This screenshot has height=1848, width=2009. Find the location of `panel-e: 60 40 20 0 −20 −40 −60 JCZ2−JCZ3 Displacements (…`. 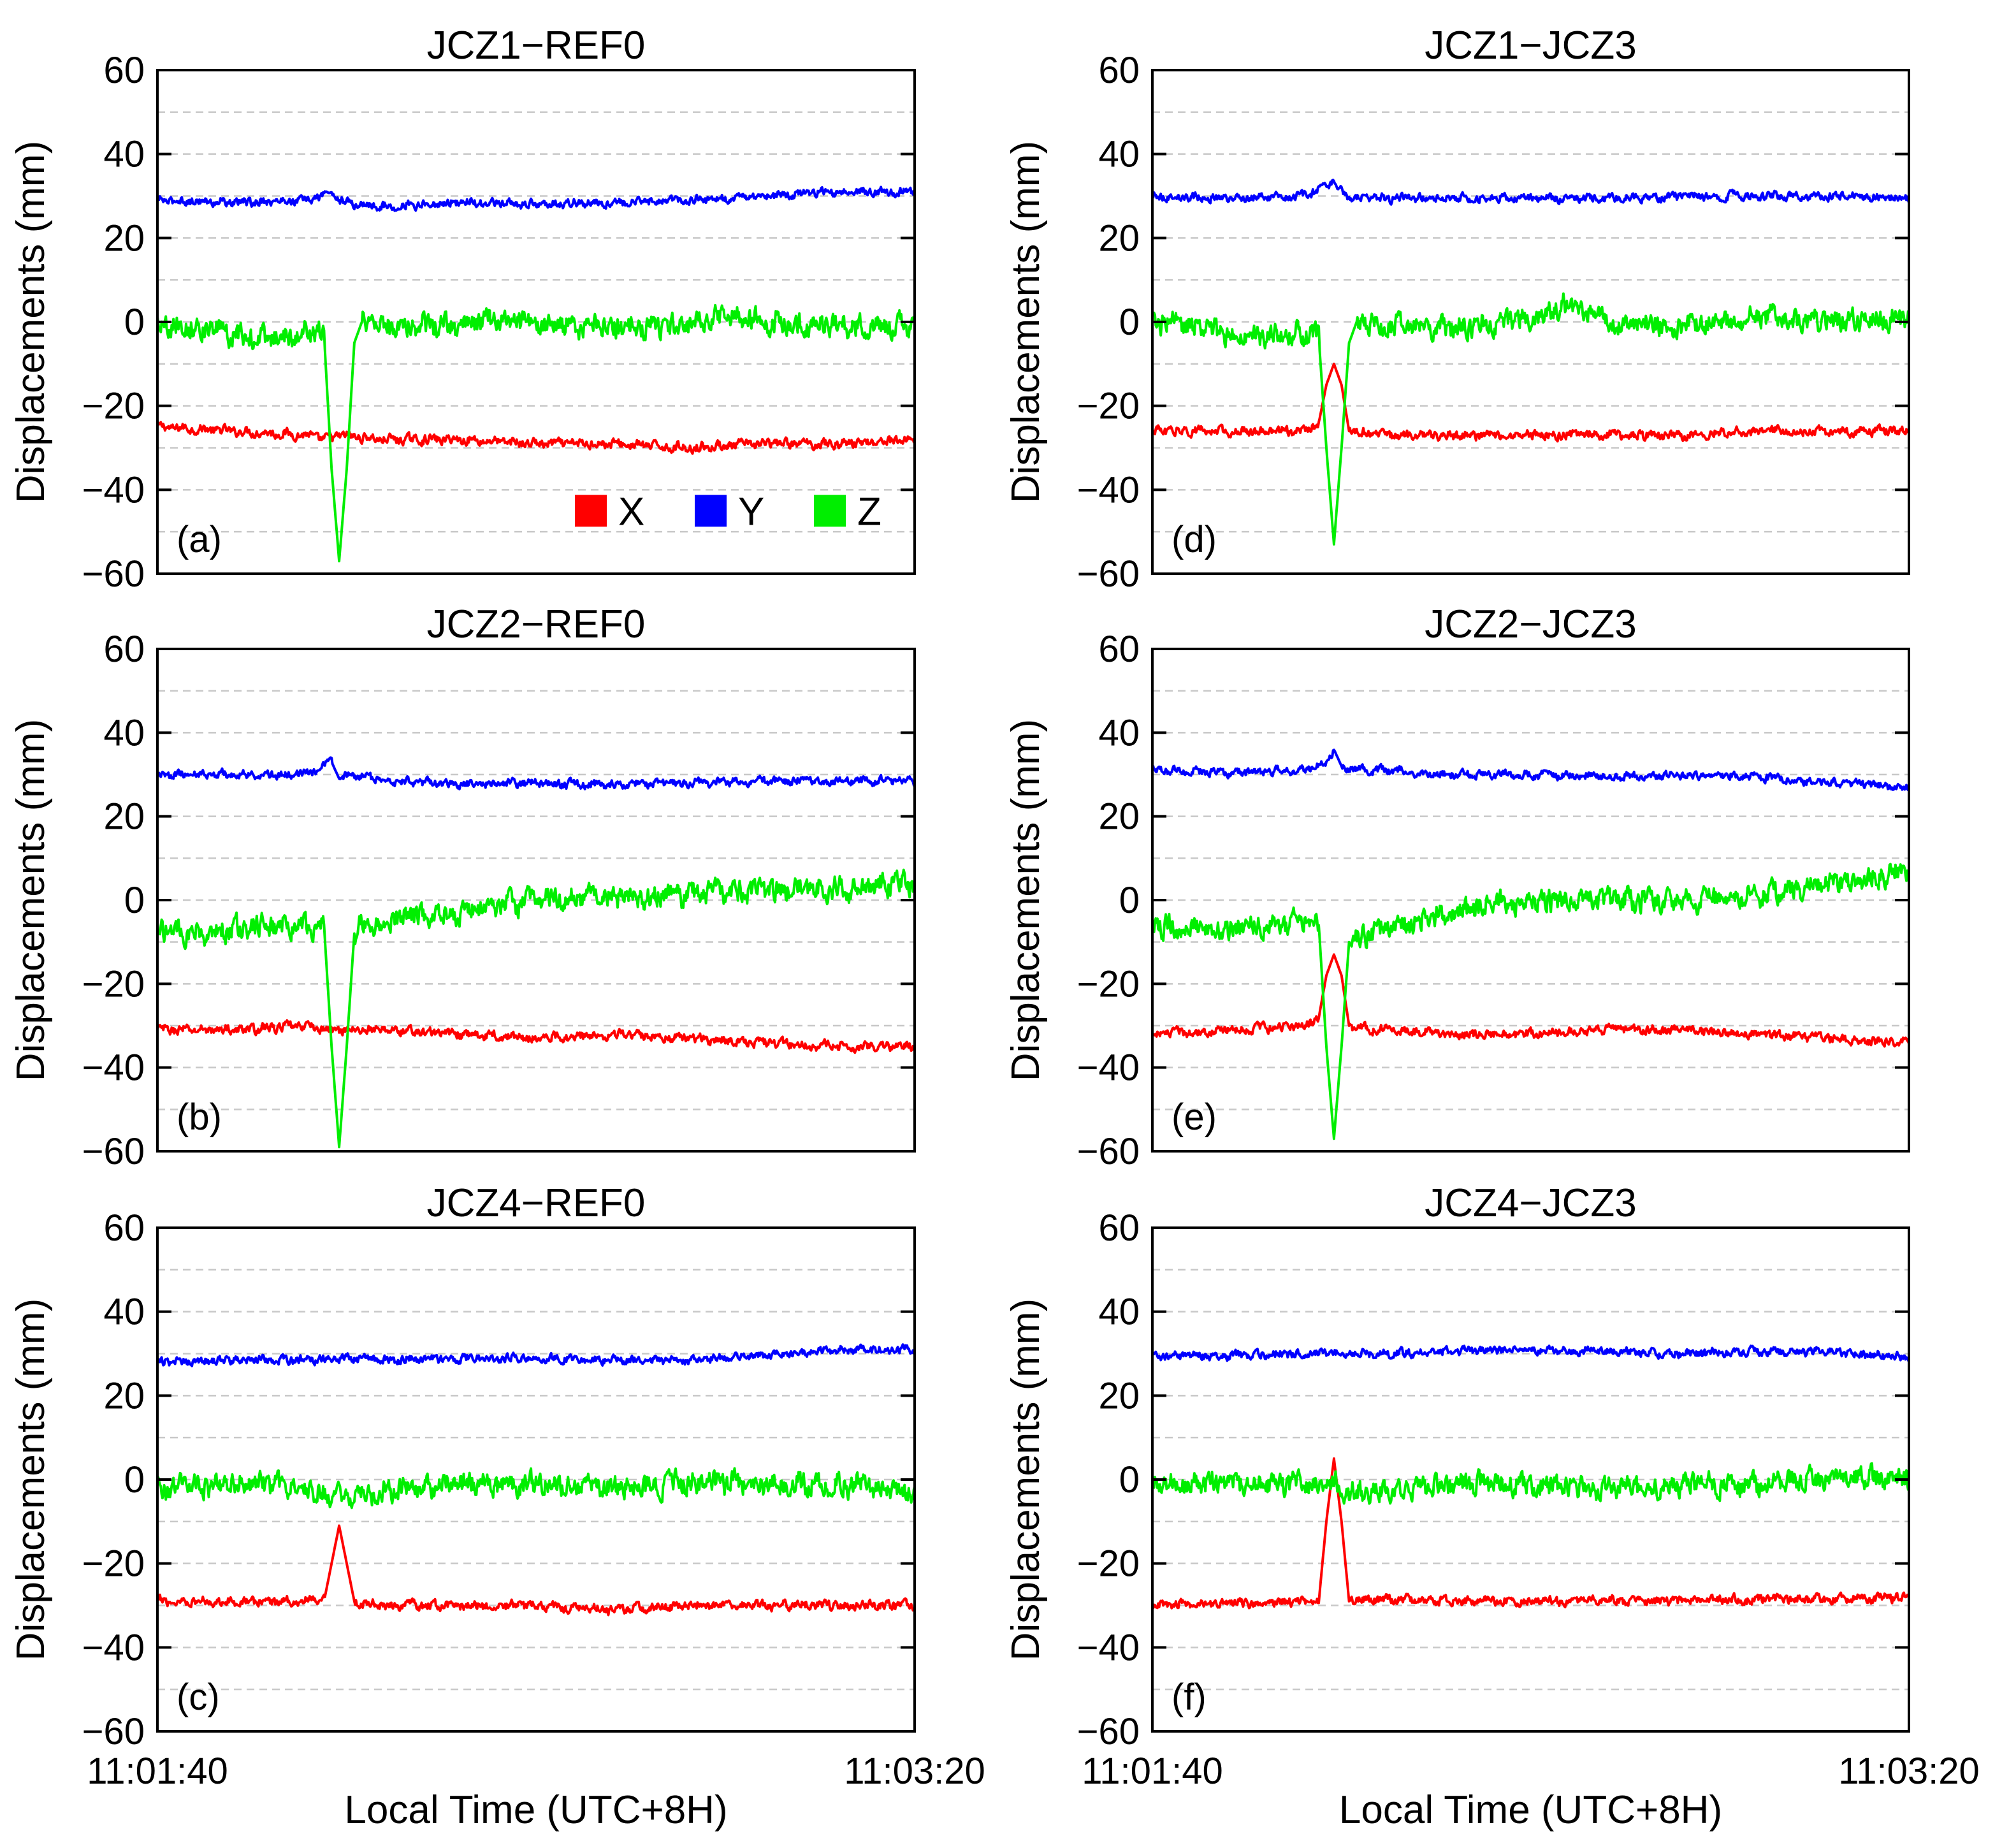

panel-e: 60 40 20 0 −20 −40 −60 JCZ2−JCZ3 Displacements (… is located at coordinates (1457, 887).